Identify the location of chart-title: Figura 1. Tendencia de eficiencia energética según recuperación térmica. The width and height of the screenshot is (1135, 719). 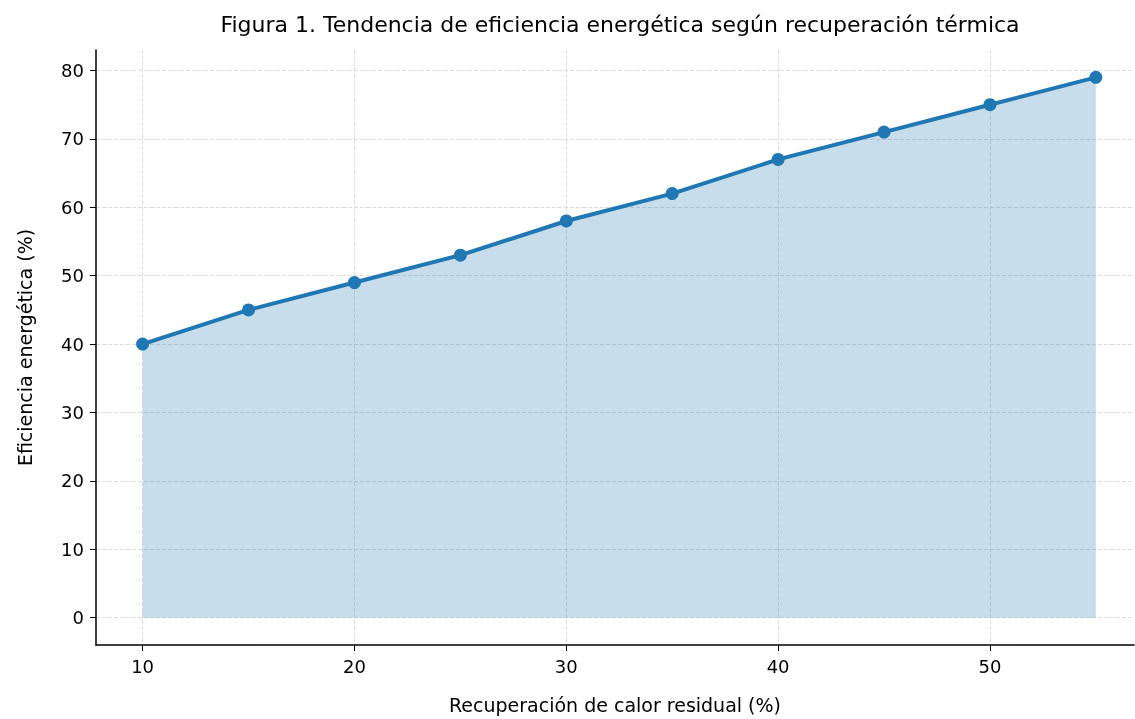
(620, 24).